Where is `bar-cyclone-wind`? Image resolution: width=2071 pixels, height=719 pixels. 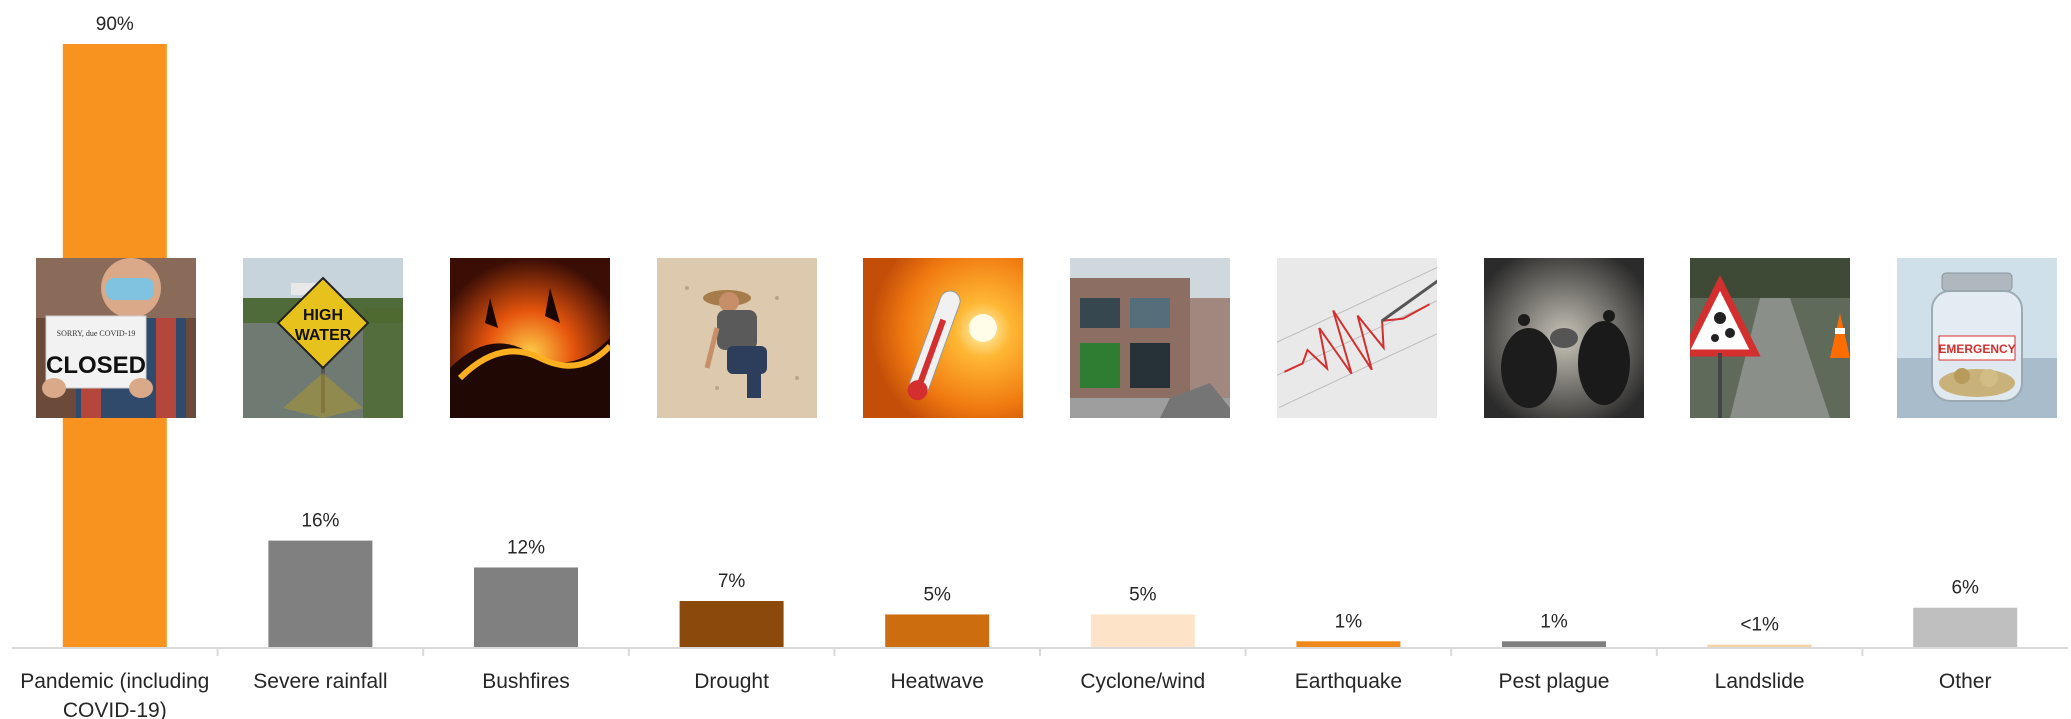 bar-cyclone-wind is located at coordinates (1142, 631).